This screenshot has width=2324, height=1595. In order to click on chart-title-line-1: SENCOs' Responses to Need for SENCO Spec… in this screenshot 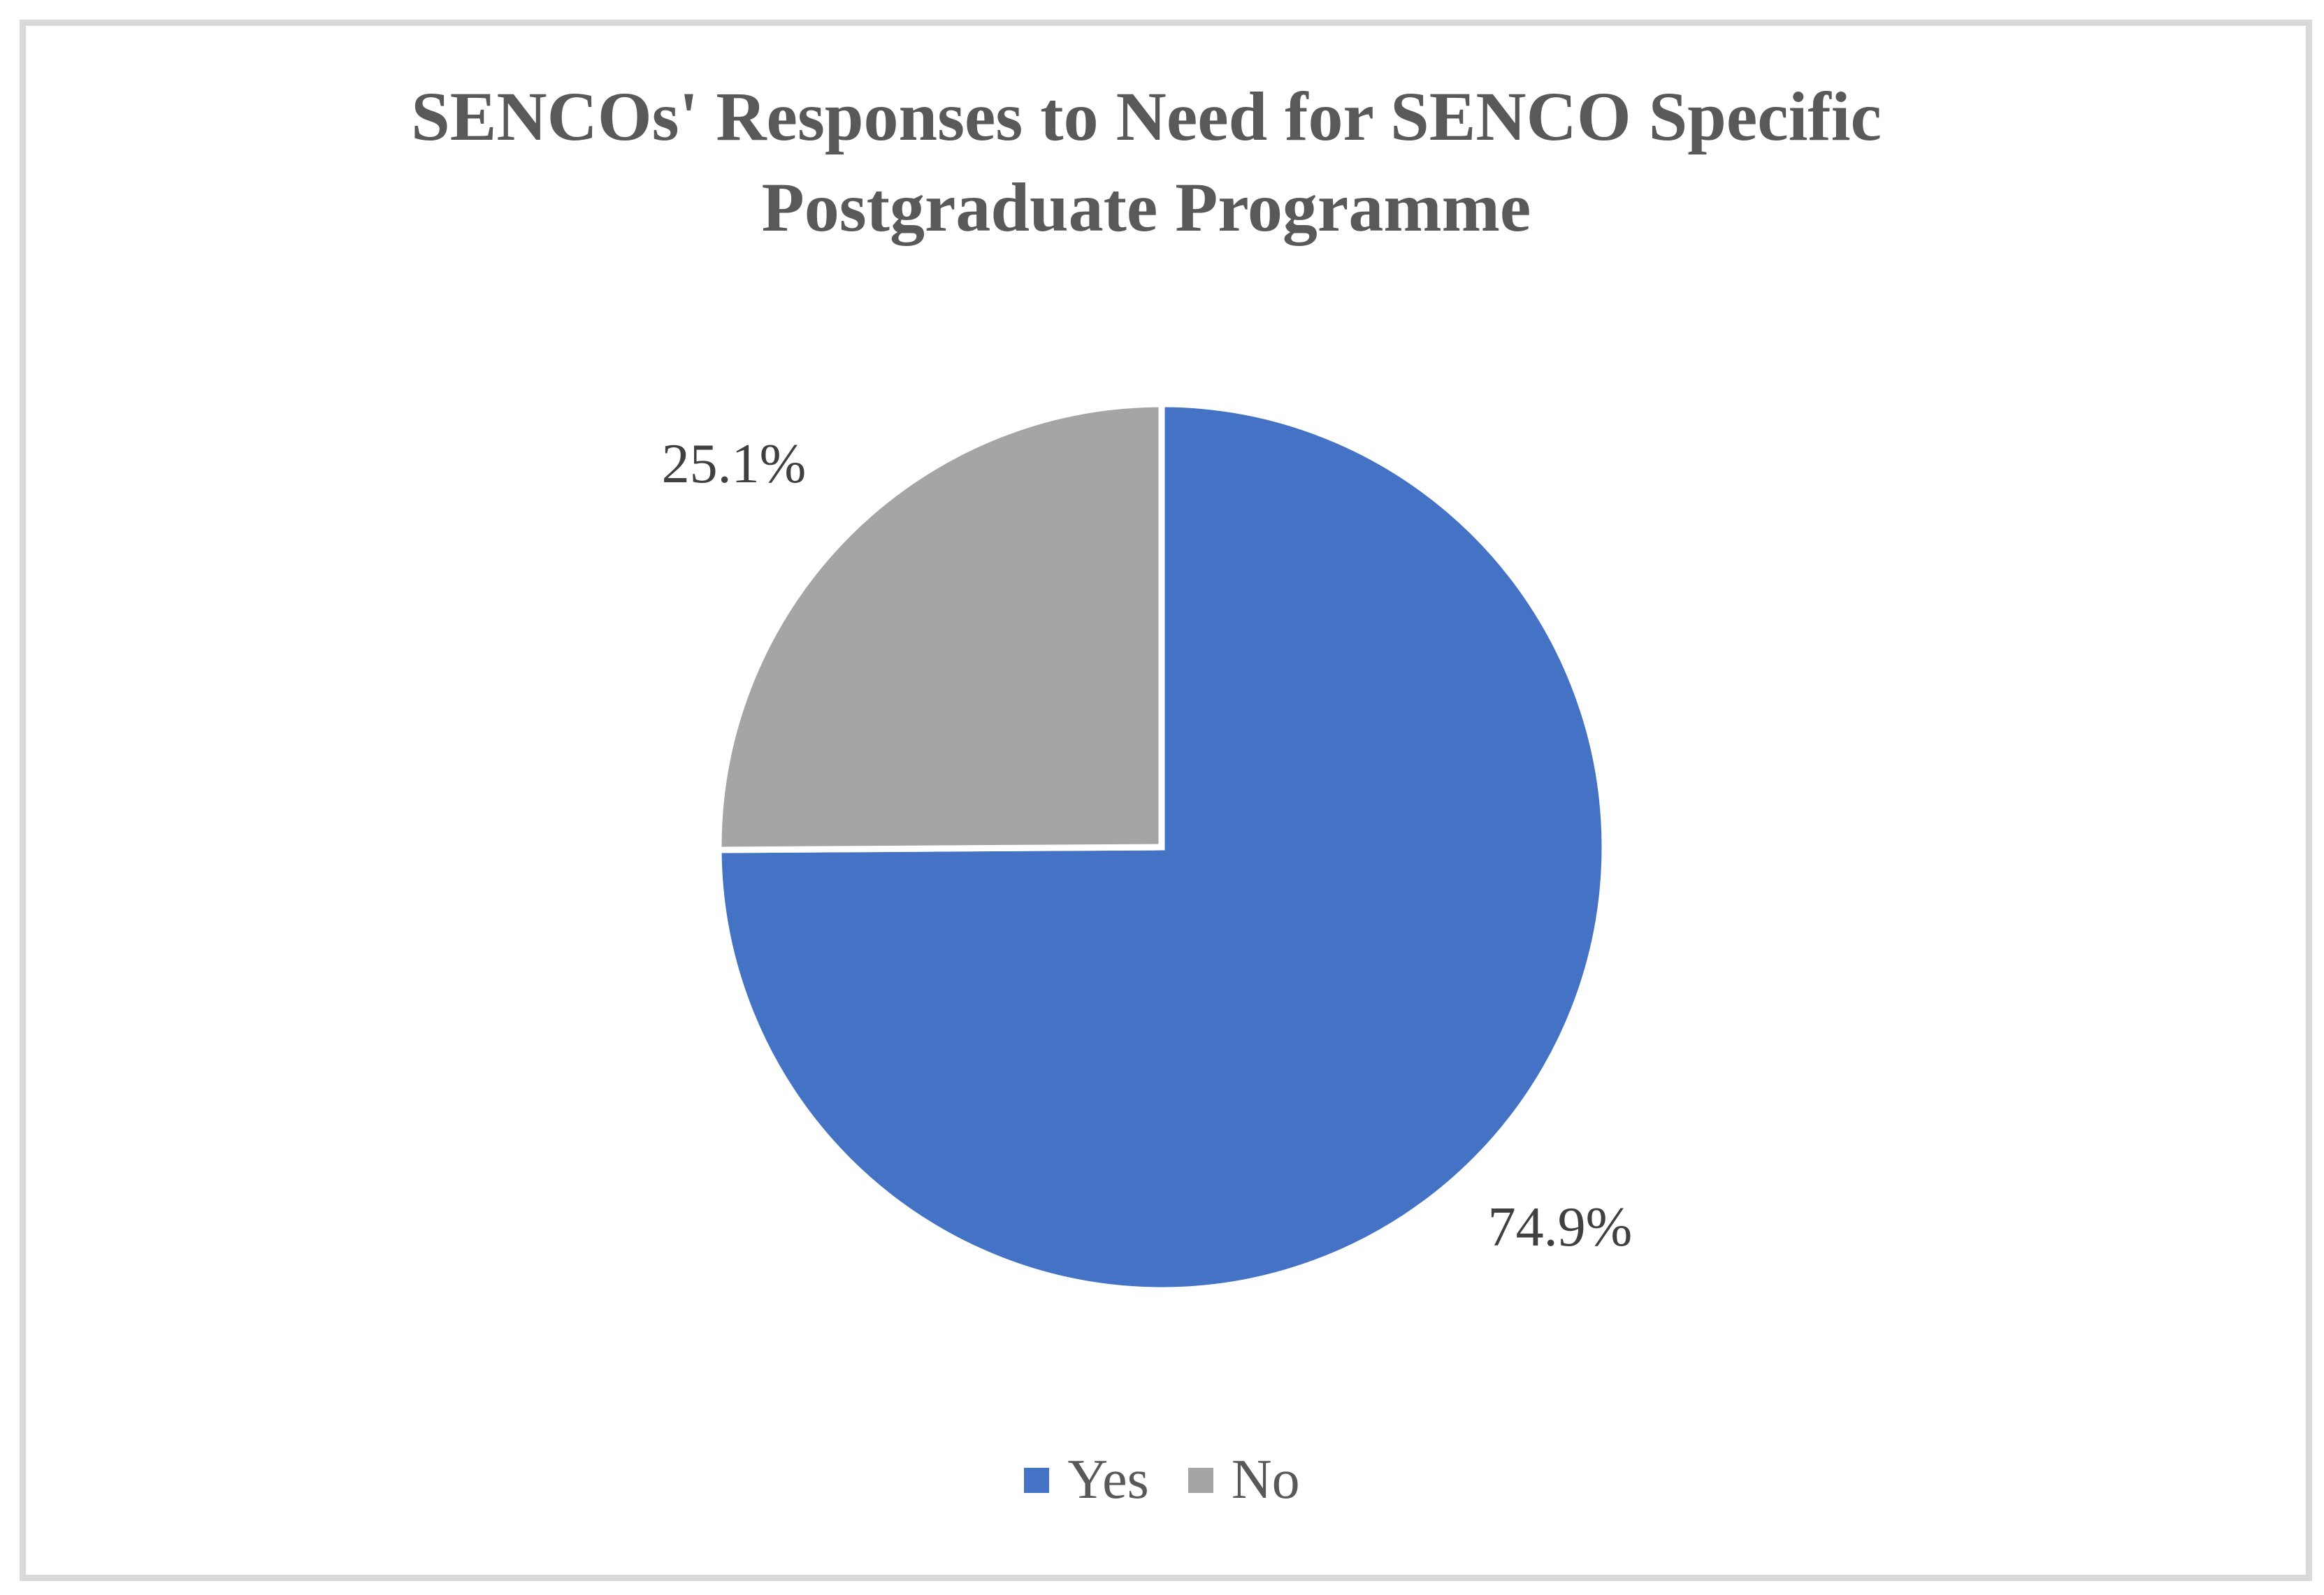, I will do `click(1146, 116)`.